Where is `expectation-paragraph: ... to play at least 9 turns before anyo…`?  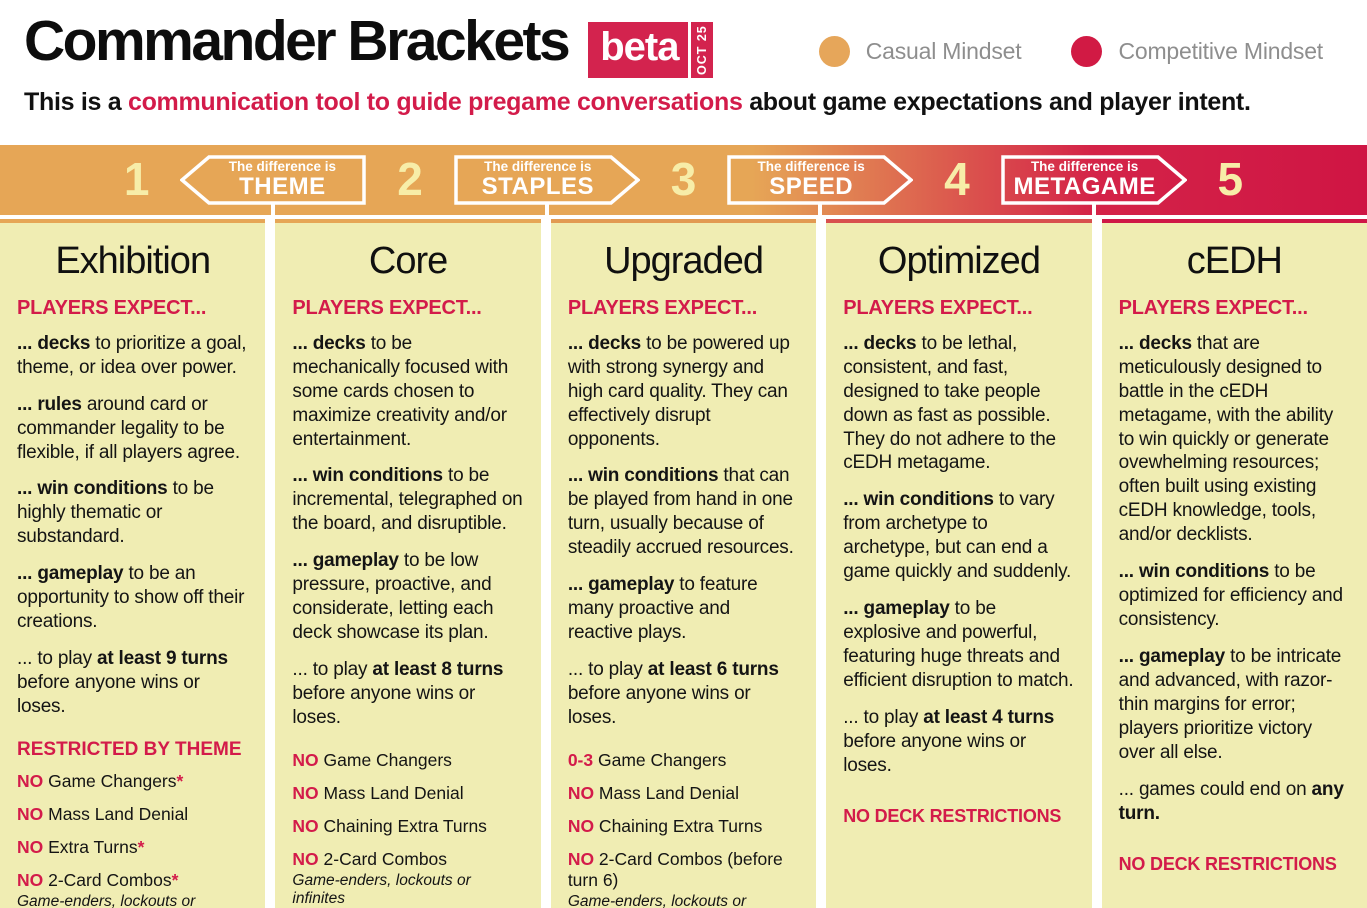
expectation-paragraph: ... to play at least 9 turns before anyo… is located at coordinates (132, 683).